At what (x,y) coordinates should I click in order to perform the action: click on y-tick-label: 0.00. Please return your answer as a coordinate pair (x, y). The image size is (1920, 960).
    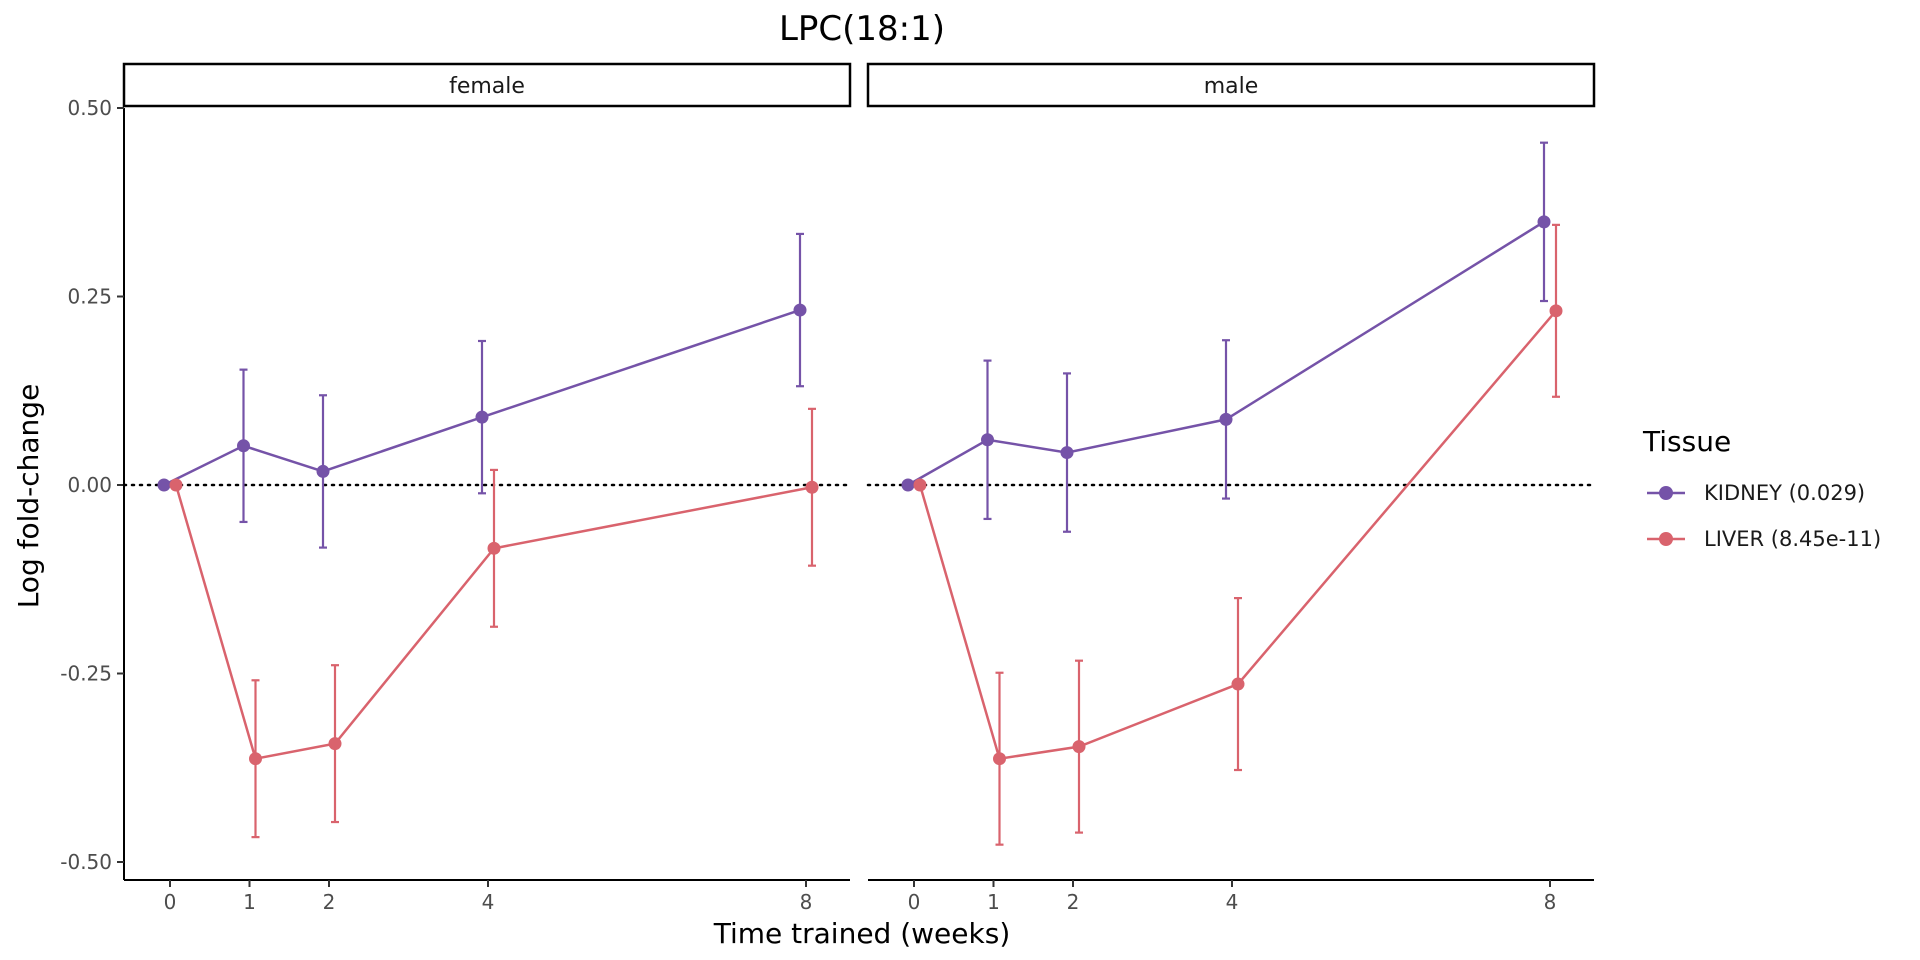
    Looking at the image, I should click on (89, 485).